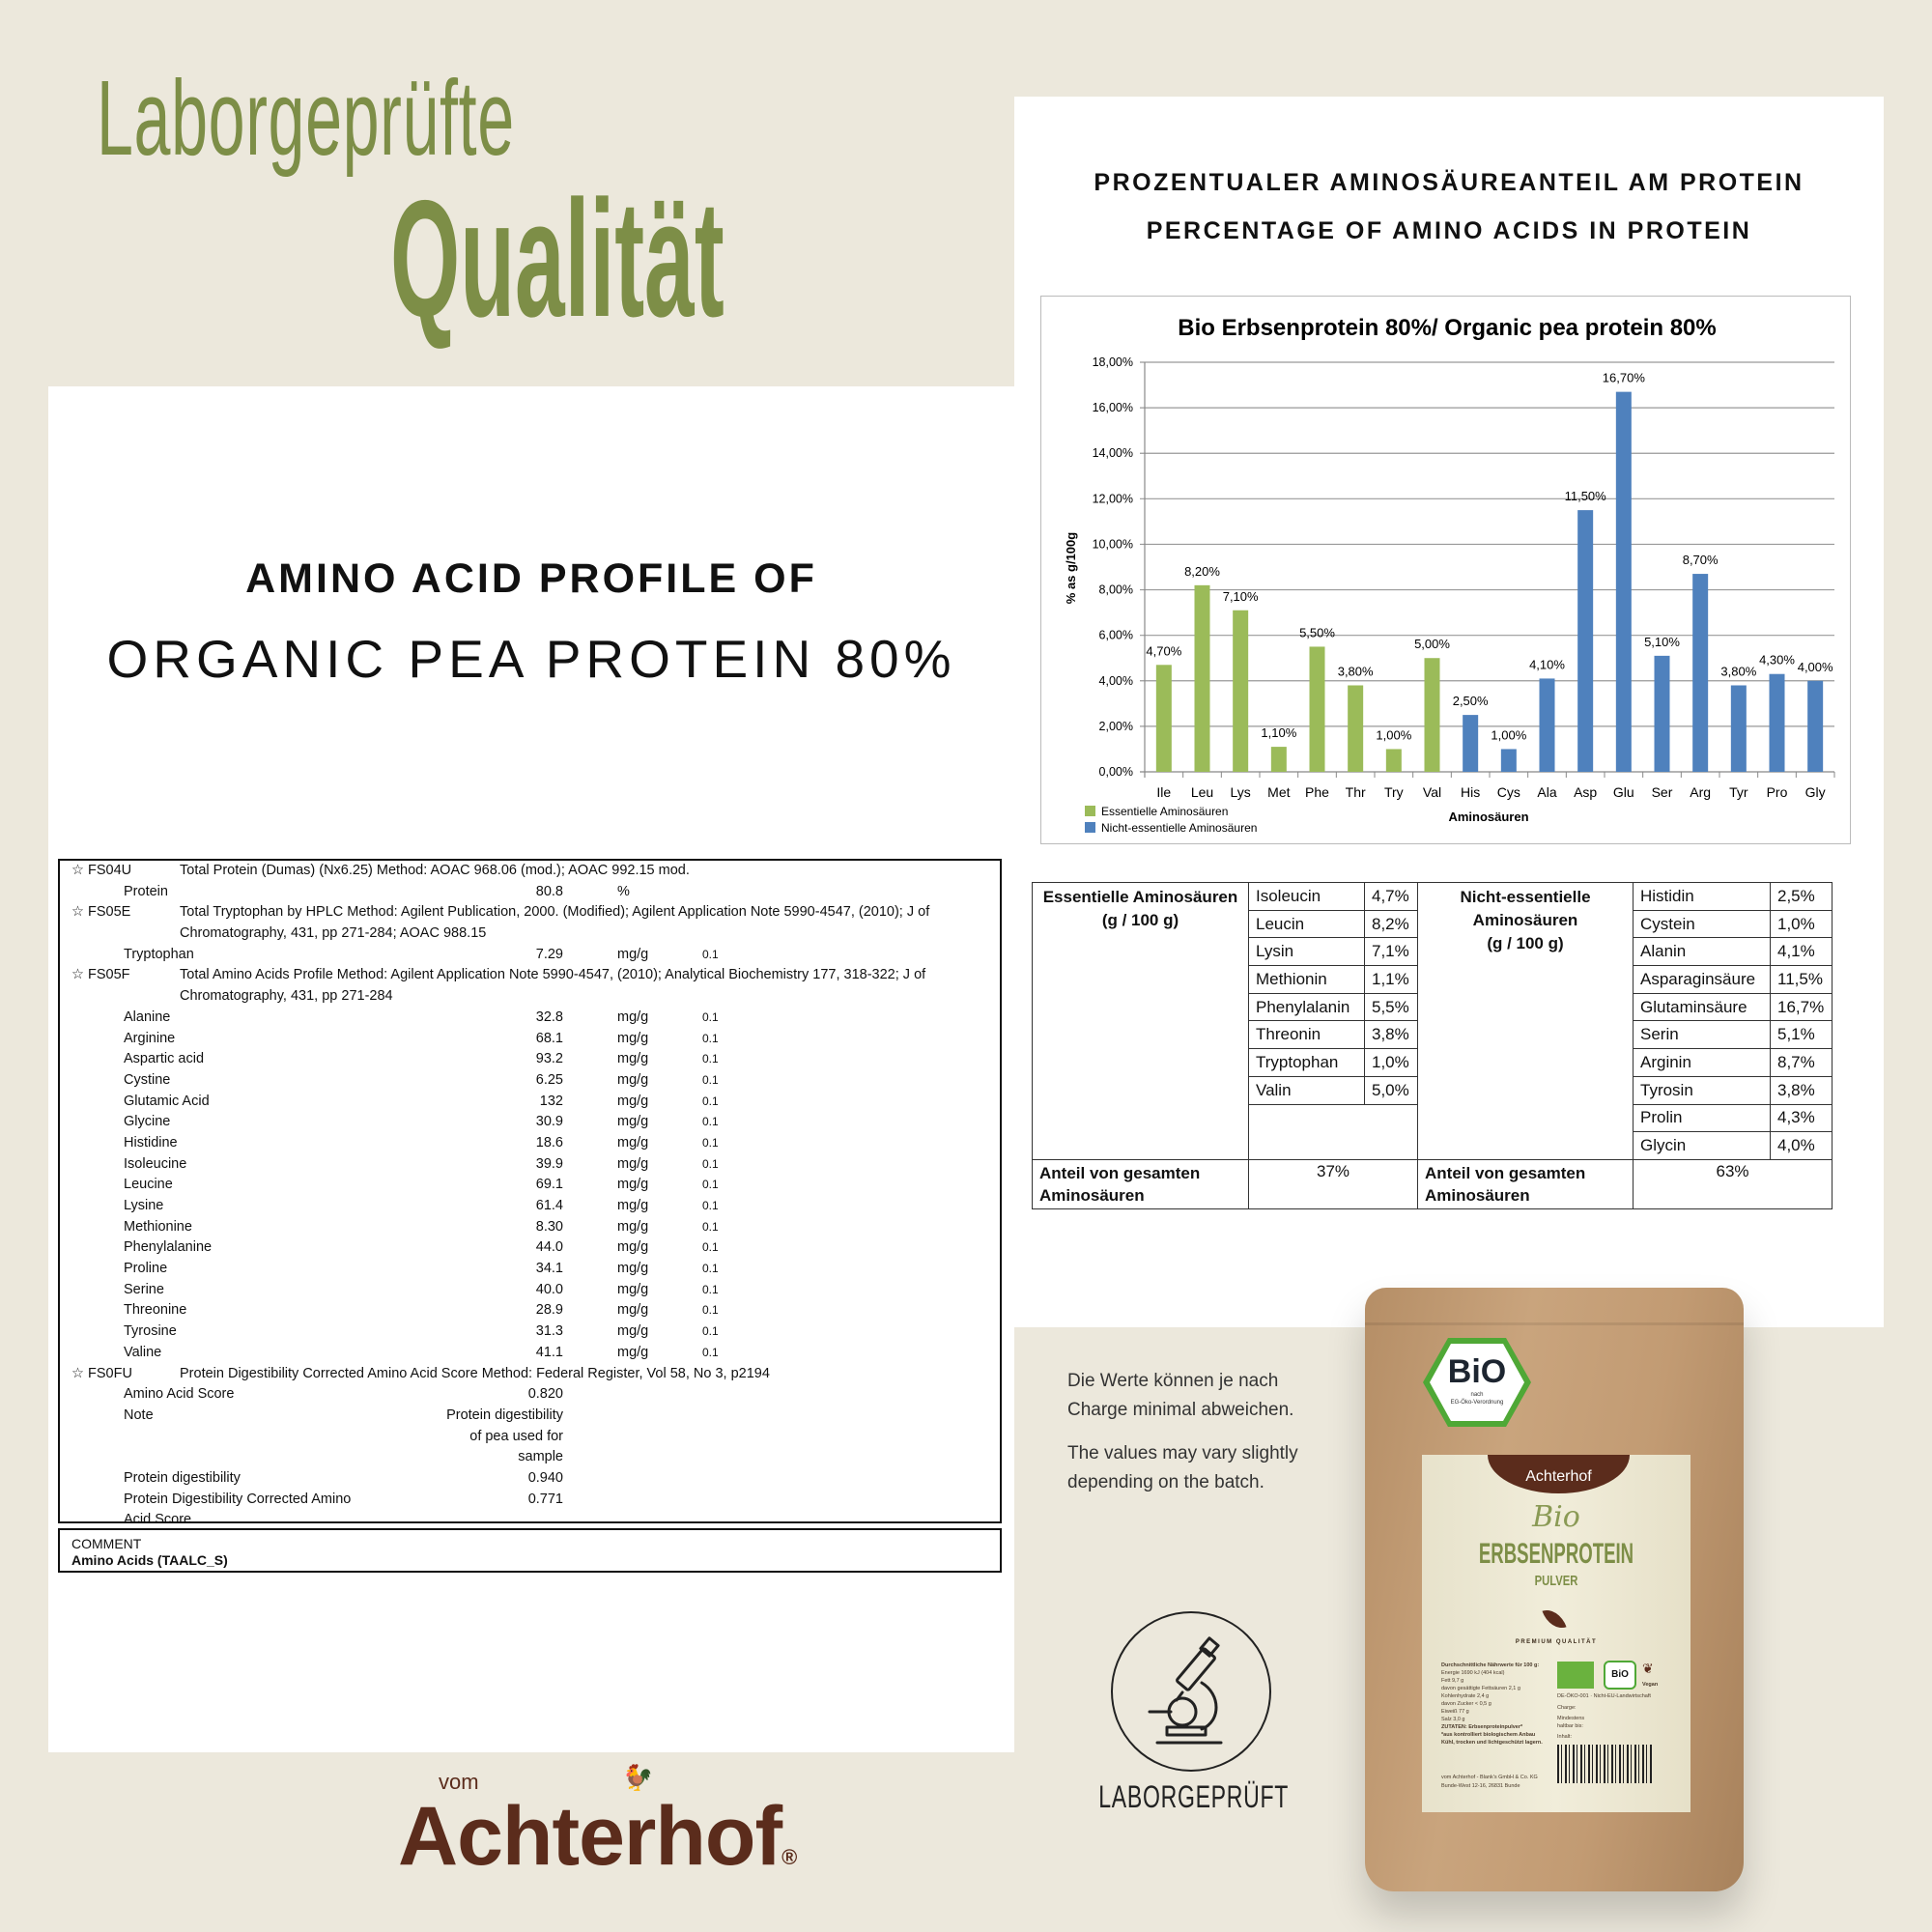  I want to click on barcode, so click(1605, 1764).